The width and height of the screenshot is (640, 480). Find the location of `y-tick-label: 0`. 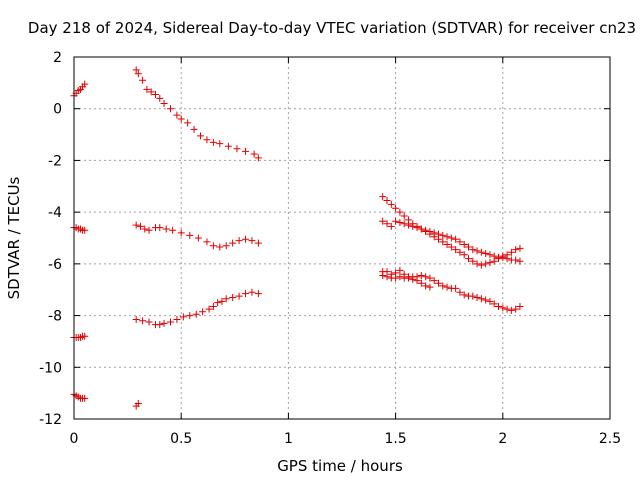

y-tick-label: 0 is located at coordinates (57, 110).